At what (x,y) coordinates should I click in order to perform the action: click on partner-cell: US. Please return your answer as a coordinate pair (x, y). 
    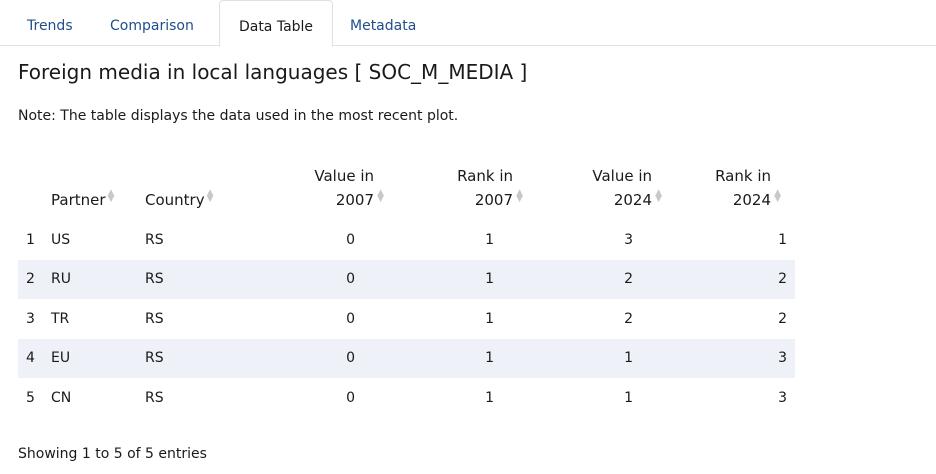
    Looking at the image, I should click on (98, 240).